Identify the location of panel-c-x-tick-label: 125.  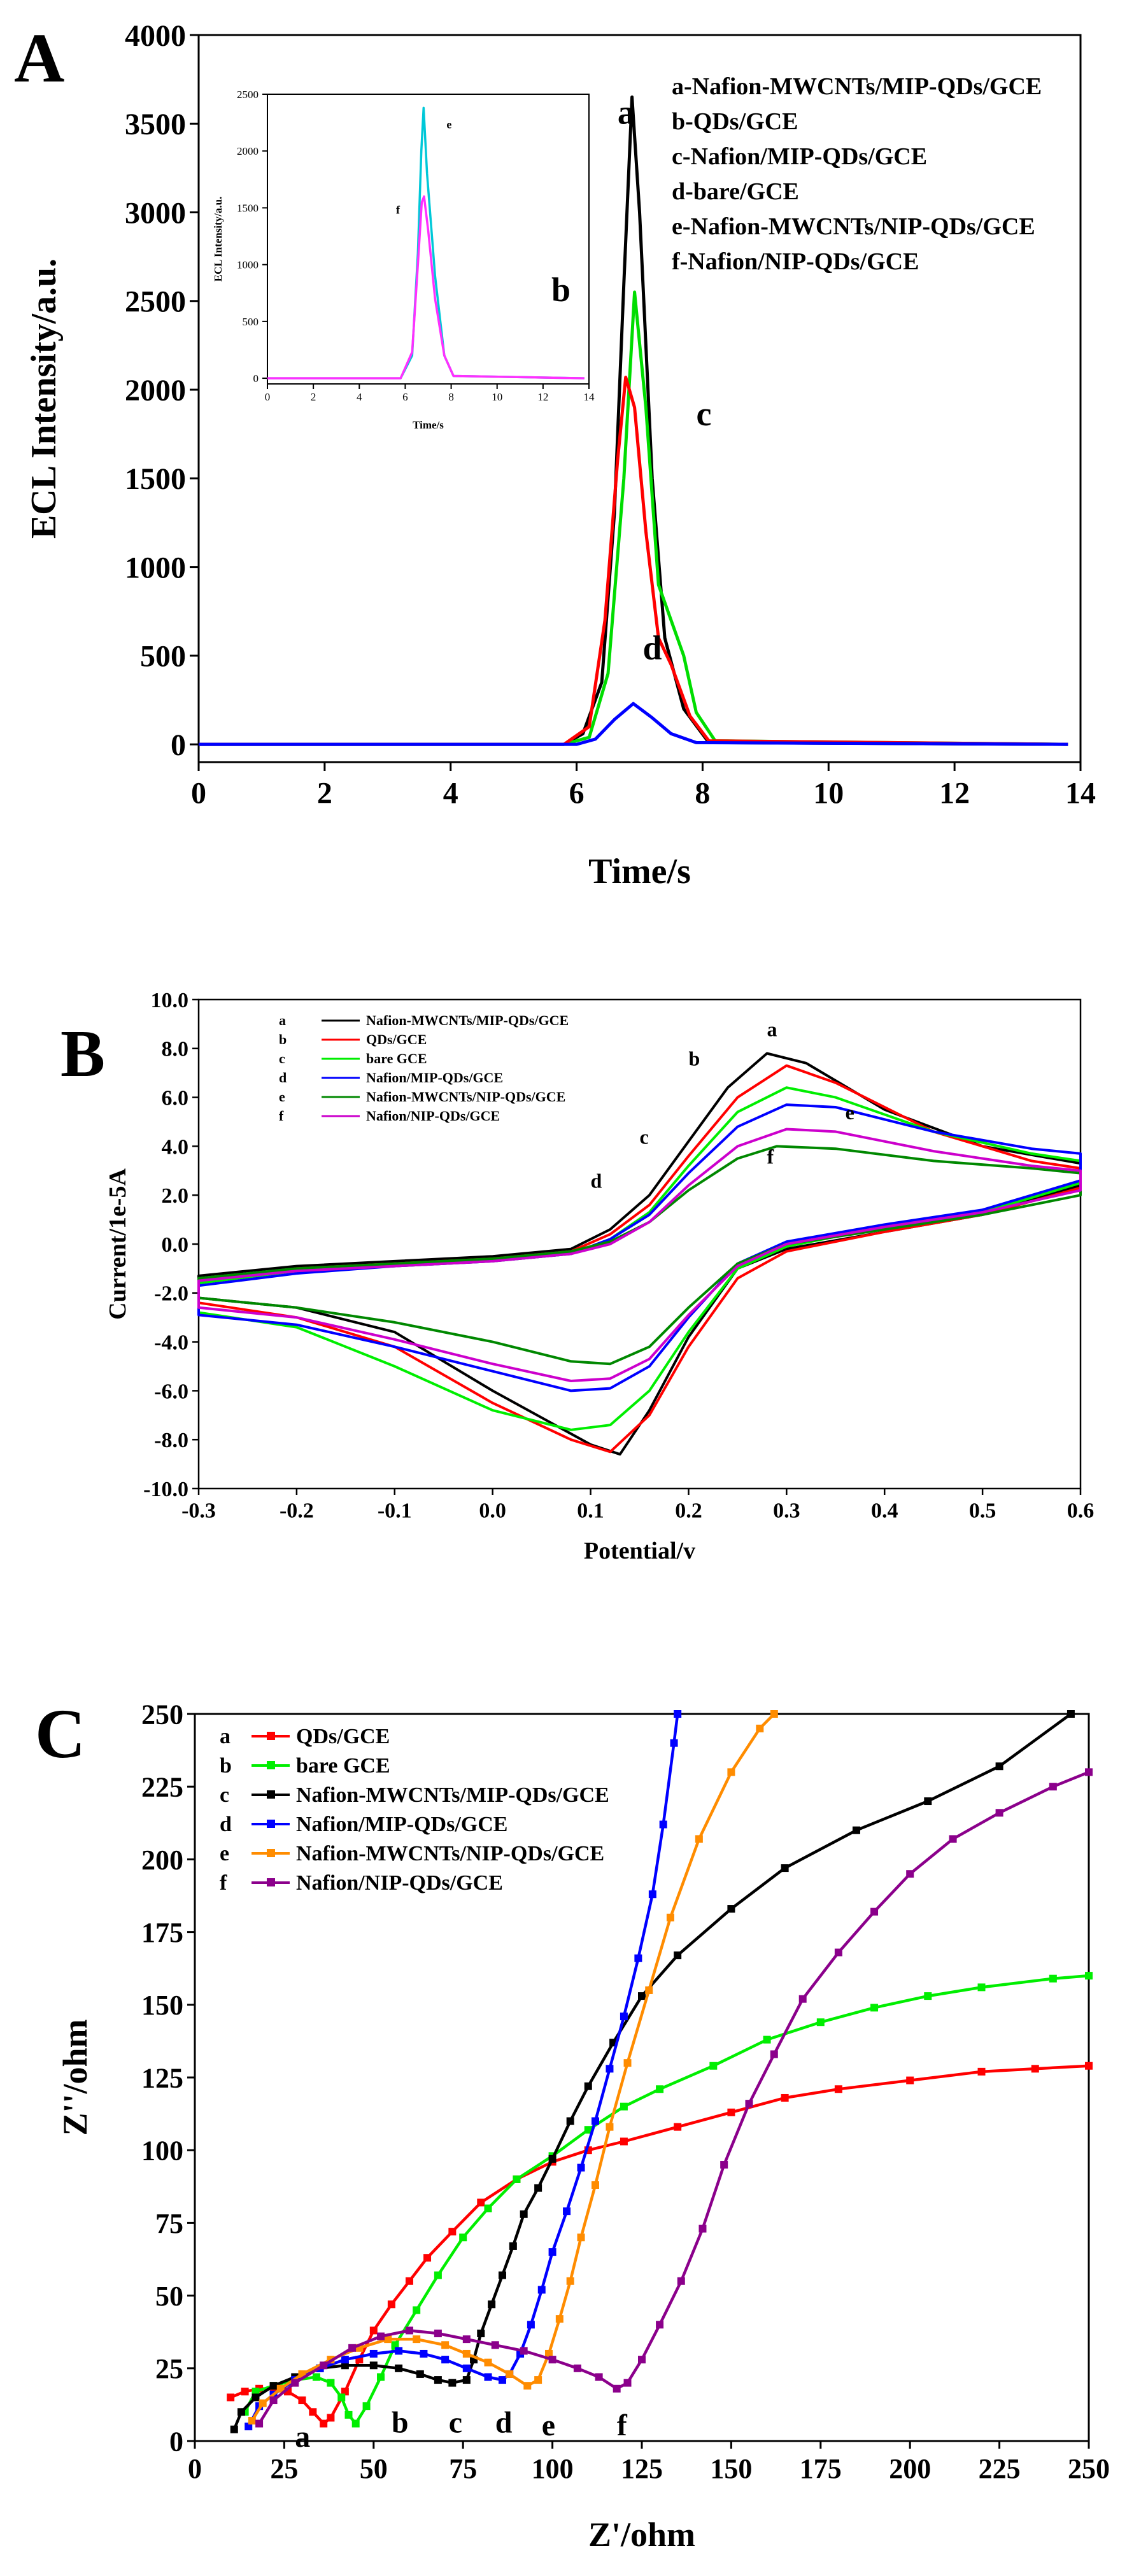
(642, 2468).